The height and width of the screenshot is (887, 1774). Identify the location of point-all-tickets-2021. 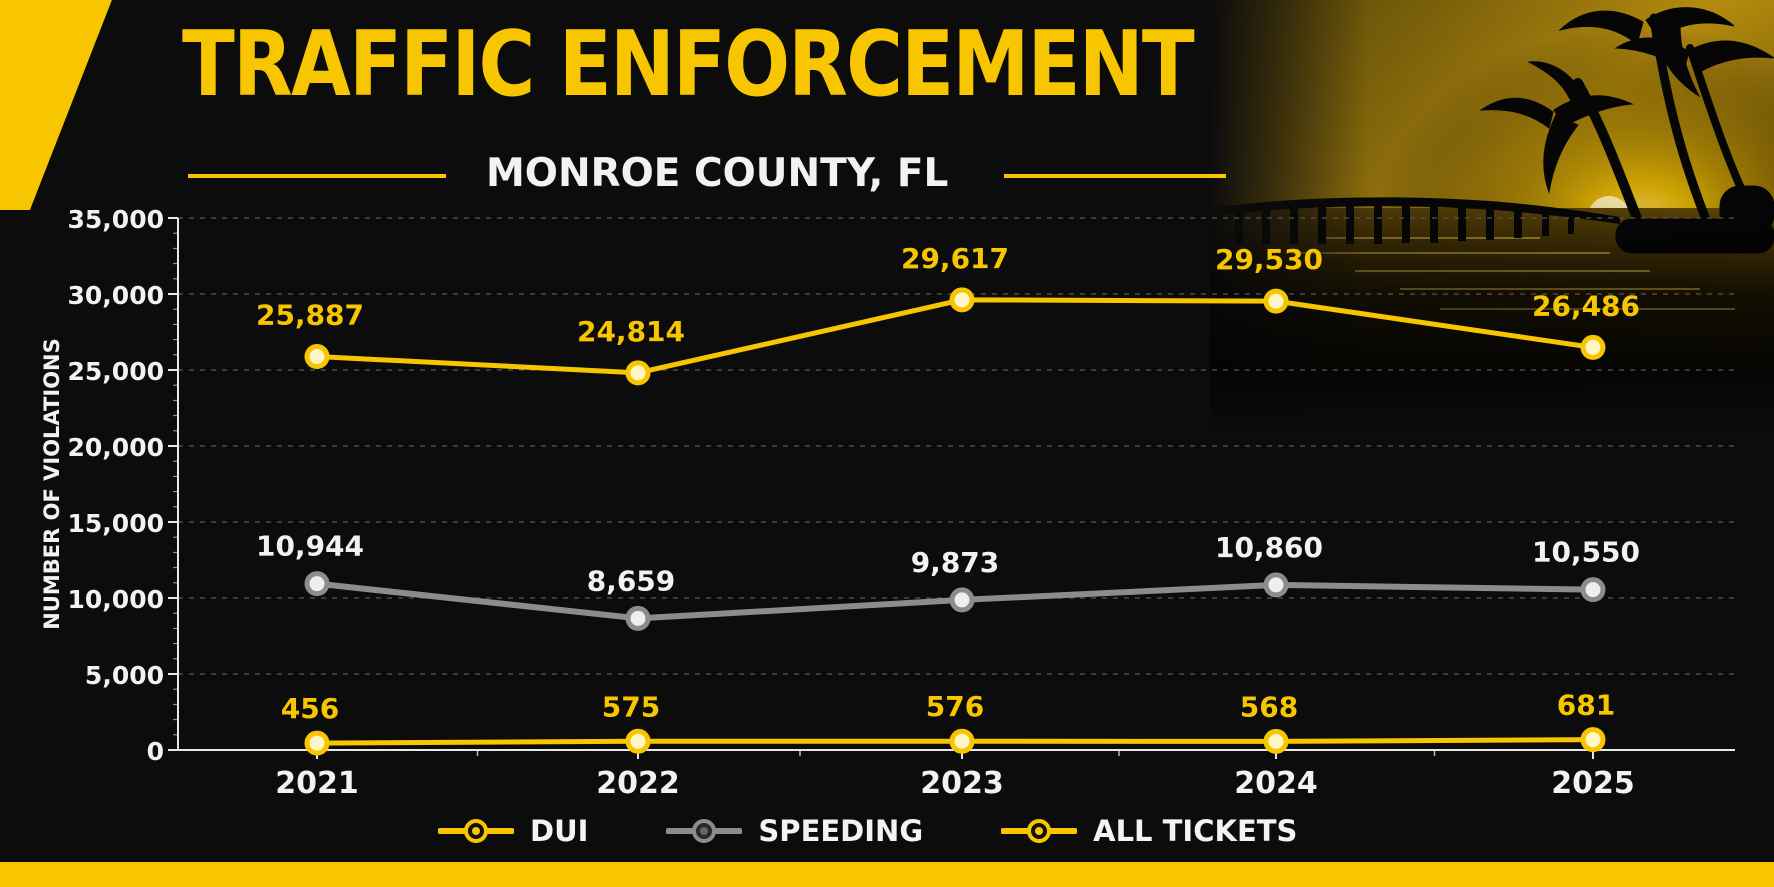
(317, 357).